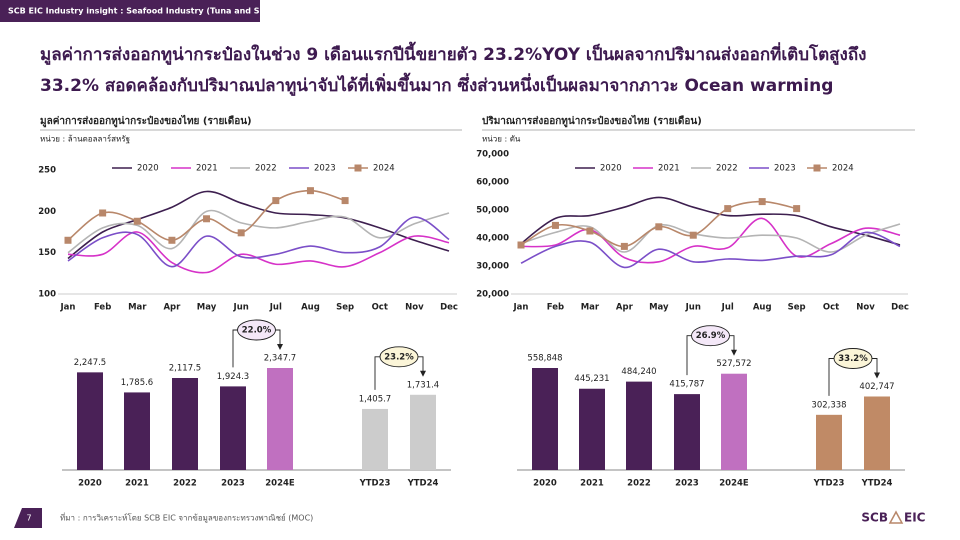  I want to click on value-label: 2,347.7, so click(280, 359).